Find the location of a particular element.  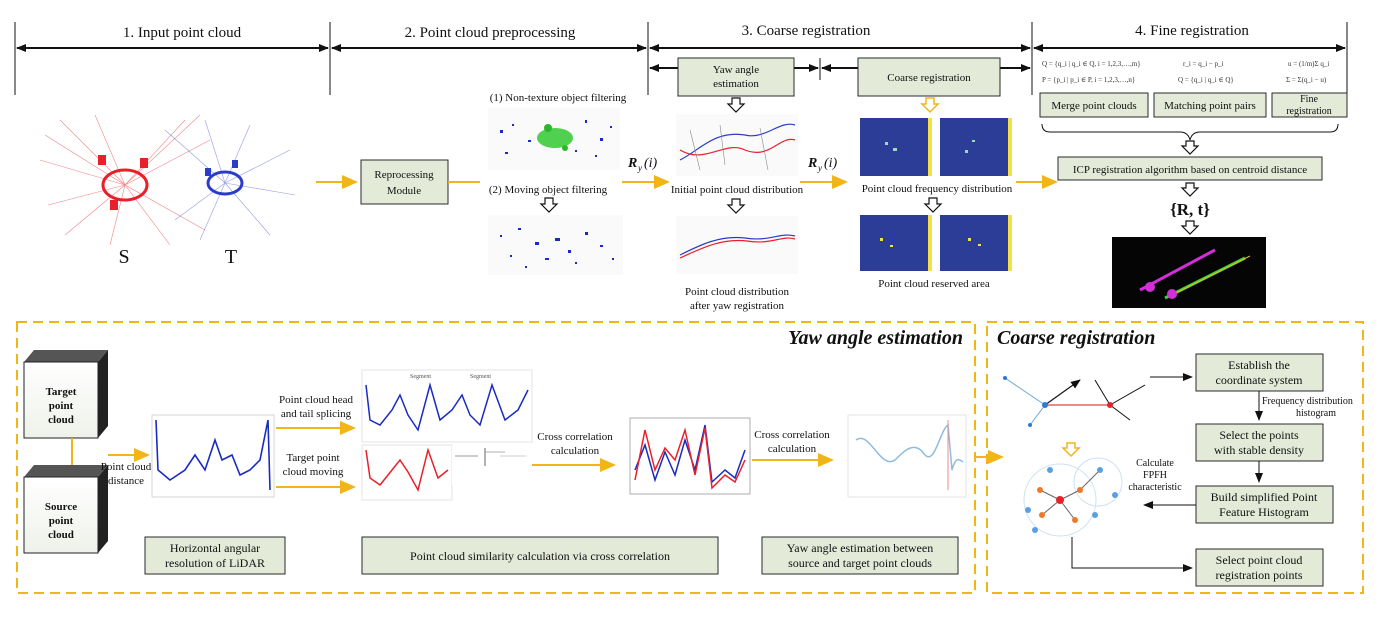

after-yaw-line-2: after yaw registration is located at coordinates (737, 306).